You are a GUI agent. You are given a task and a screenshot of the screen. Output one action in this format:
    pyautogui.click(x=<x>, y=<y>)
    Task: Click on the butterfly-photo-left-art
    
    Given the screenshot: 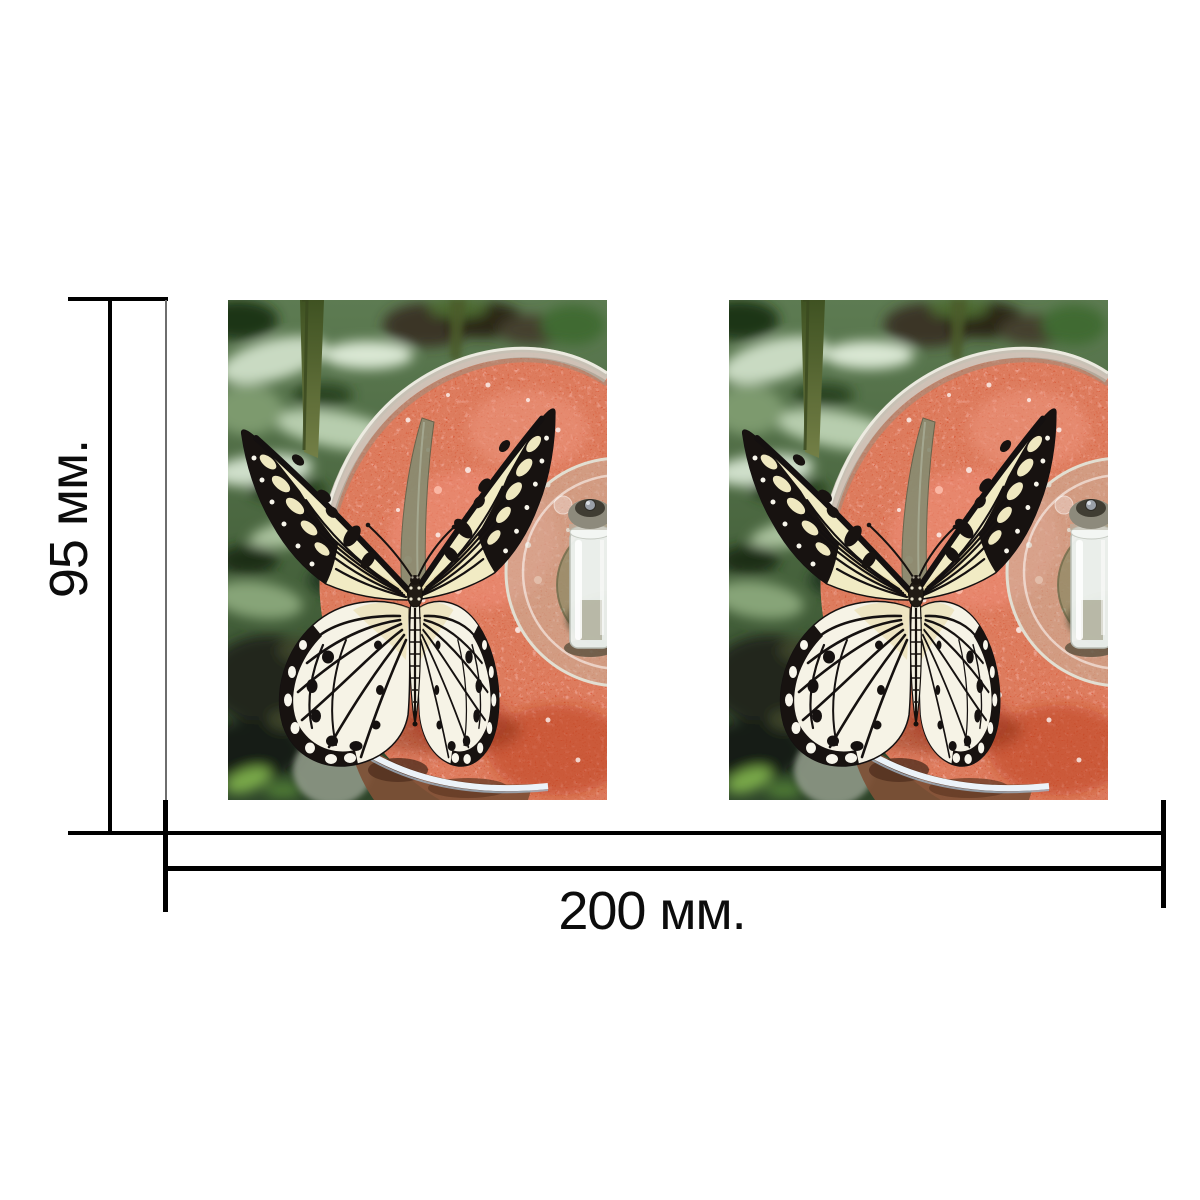 What is the action you would take?
    pyautogui.click(x=417, y=550)
    